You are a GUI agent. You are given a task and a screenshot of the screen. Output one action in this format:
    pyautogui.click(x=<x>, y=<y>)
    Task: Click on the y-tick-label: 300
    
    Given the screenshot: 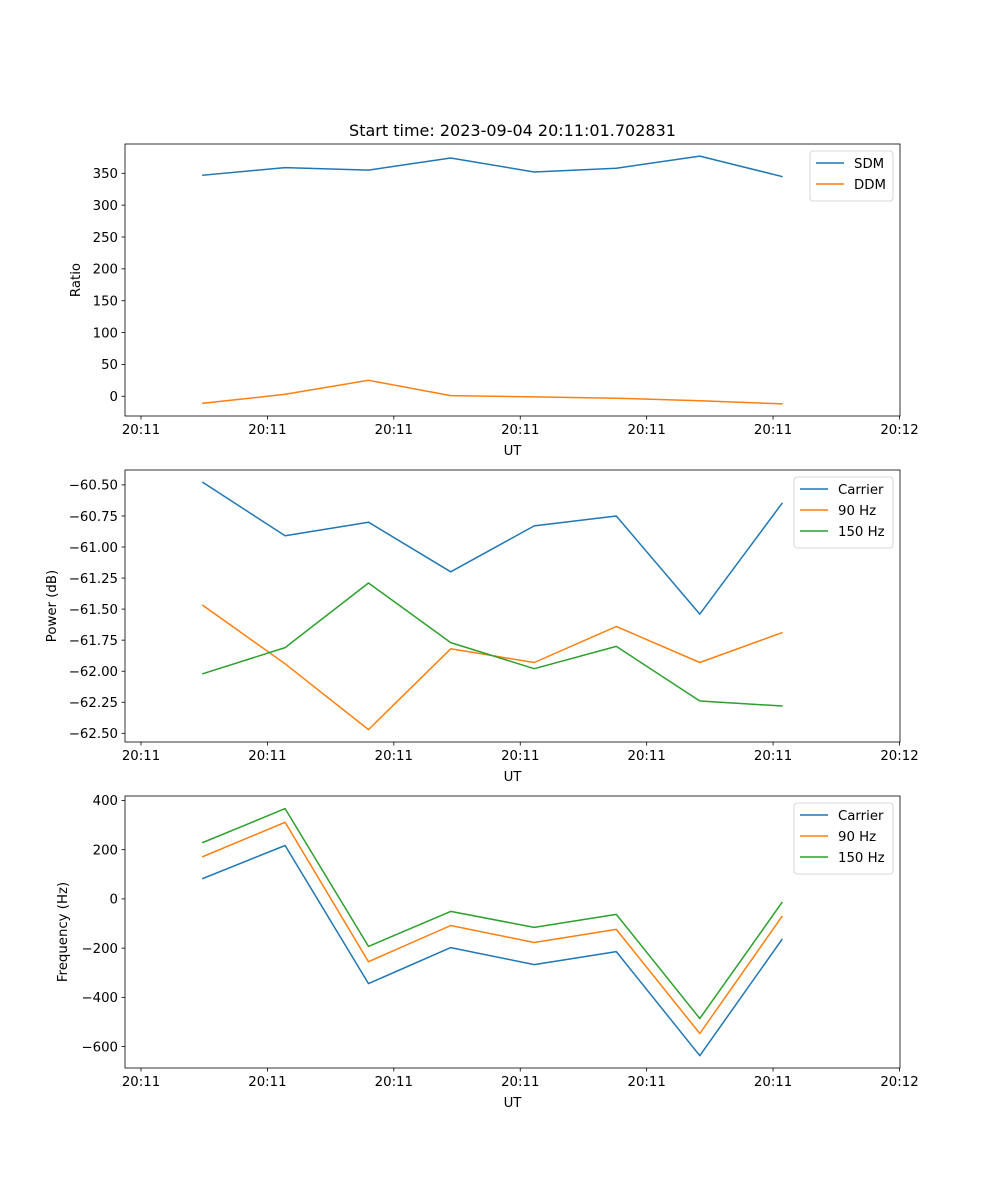 What is the action you would take?
    pyautogui.click(x=105, y=206)
    